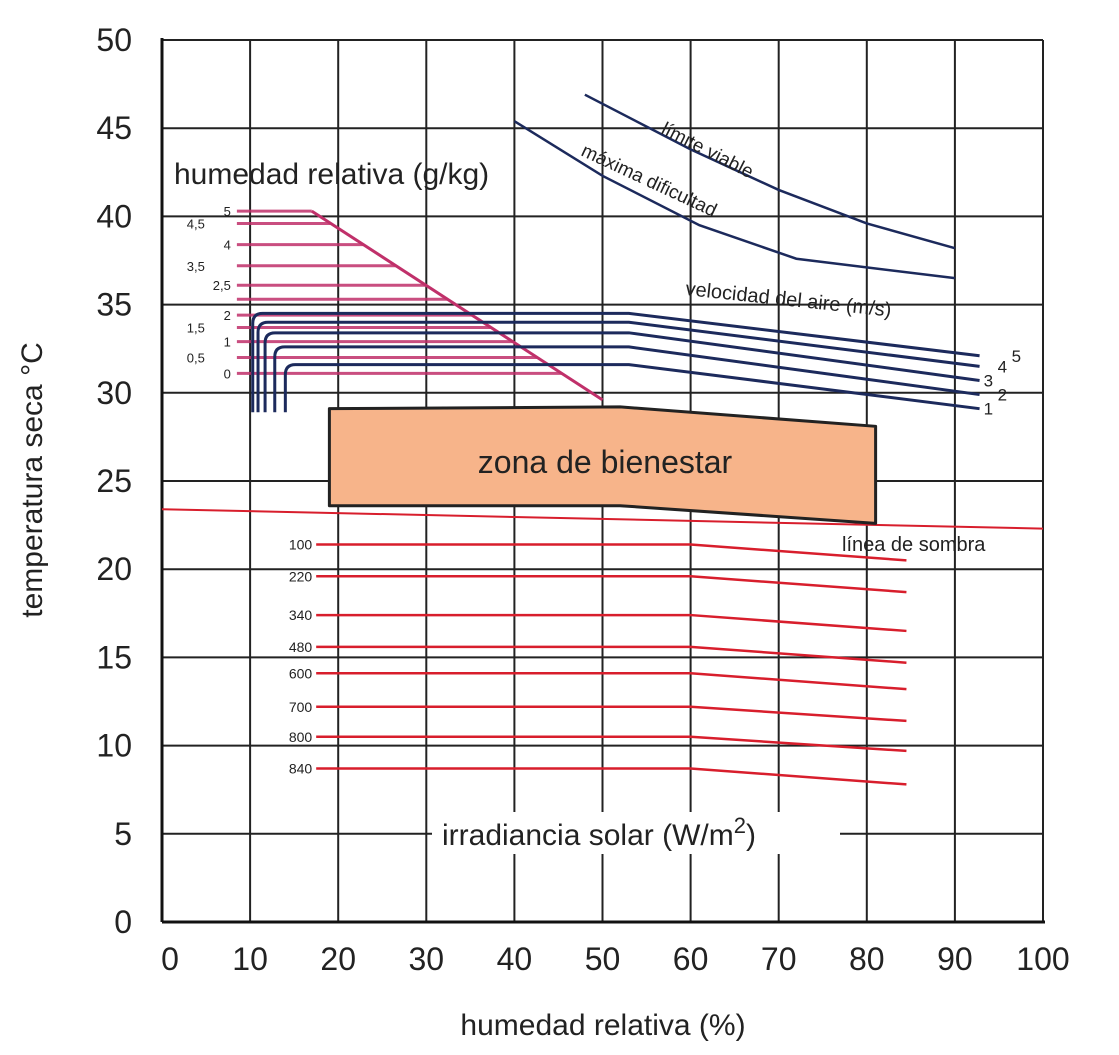 The height and width of the screenshot is (1055, 1119). What do you see at coordinates (301, 576) in the screenshot?
I see `irradiance-line-label: 220` at bounding box center [301, 576].